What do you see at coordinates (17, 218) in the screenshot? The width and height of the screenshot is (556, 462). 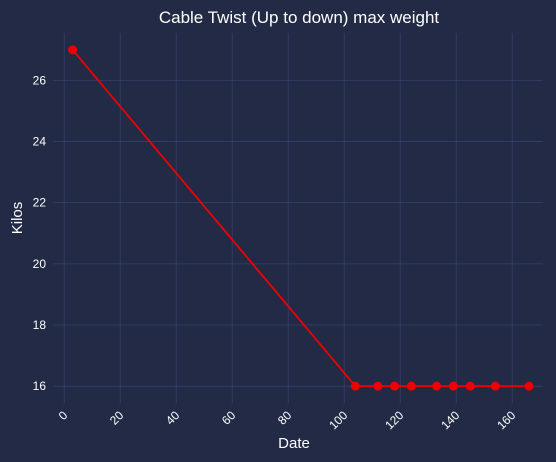 I see `y-axis-label: Kilos` at bounding box center [17, 218].